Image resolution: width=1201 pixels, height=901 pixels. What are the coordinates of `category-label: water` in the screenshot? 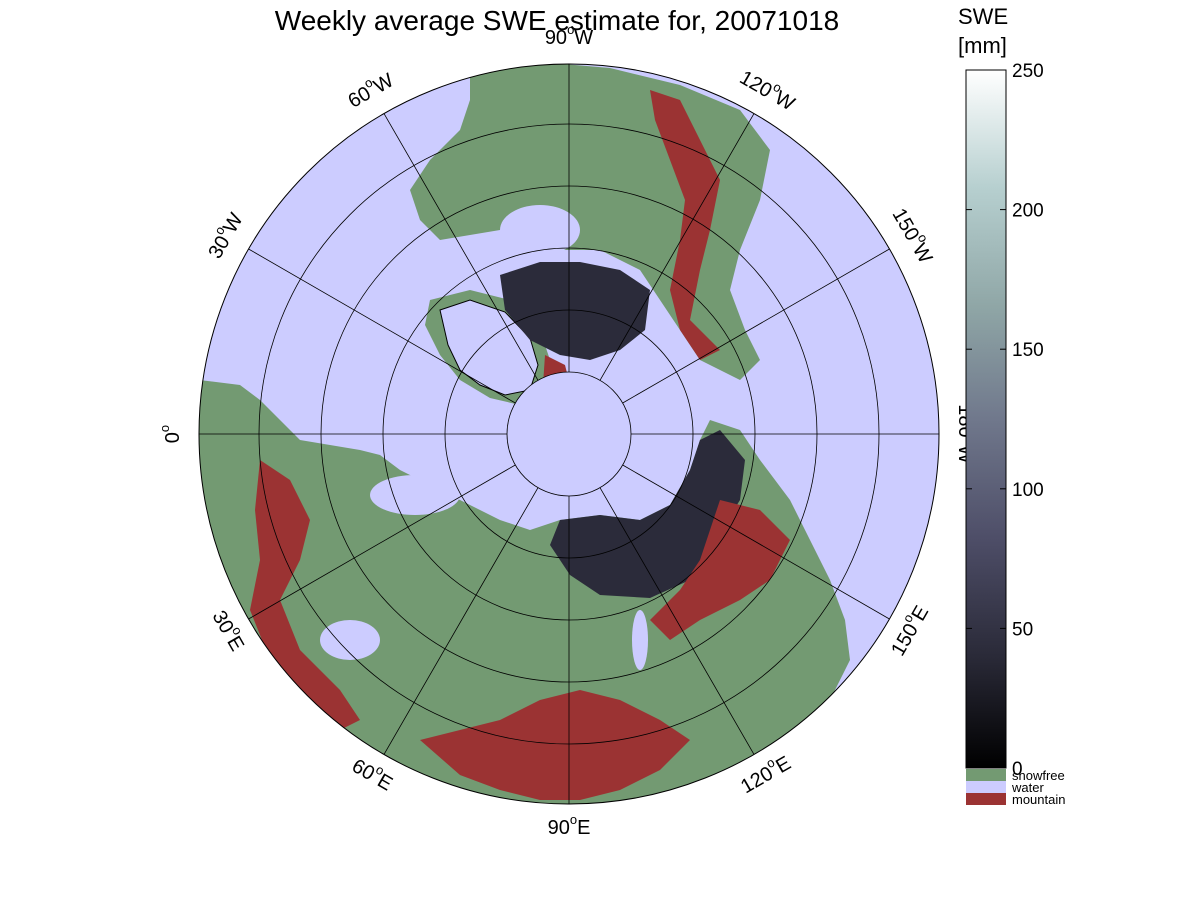 It's located at (1027, 787).